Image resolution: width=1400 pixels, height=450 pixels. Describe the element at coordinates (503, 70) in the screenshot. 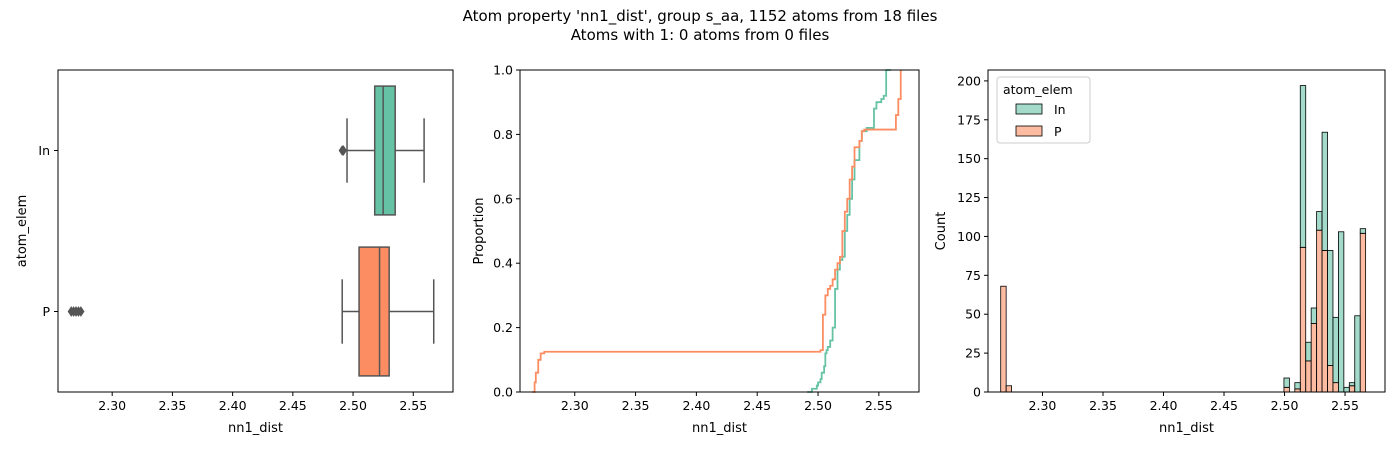

I see `y-tick-label: 1.0` at that location.